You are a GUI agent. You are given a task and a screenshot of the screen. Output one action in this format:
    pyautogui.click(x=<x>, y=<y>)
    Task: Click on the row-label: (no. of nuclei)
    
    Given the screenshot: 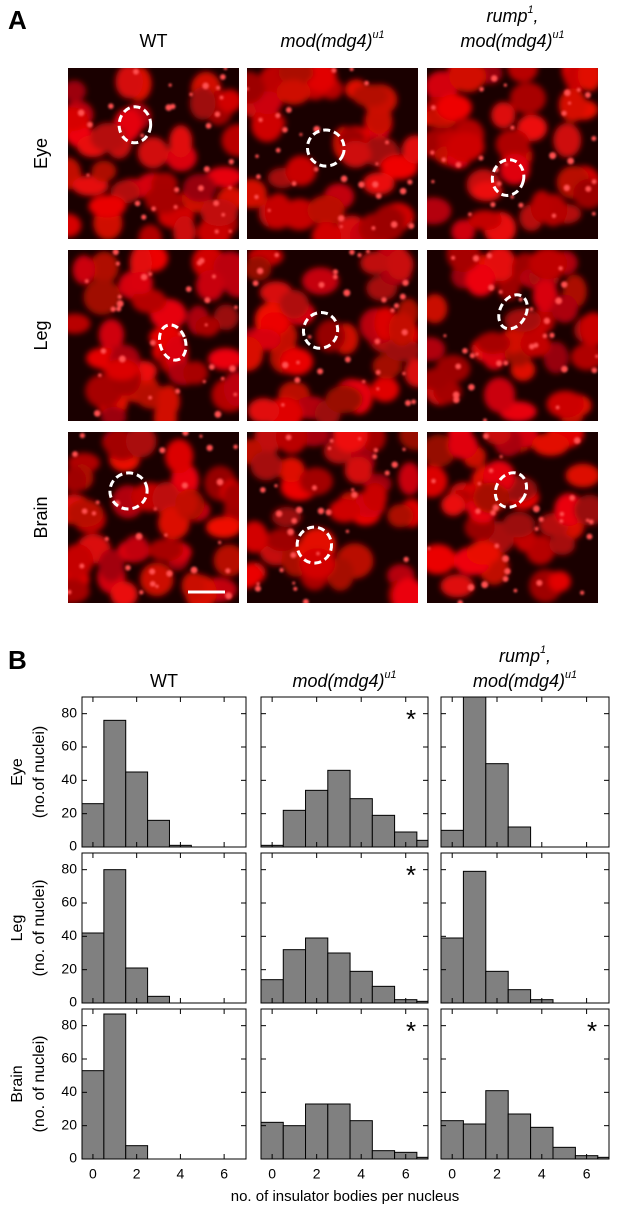 What is the action you would take?
    pyautogui.click(x=39, y=928)
    